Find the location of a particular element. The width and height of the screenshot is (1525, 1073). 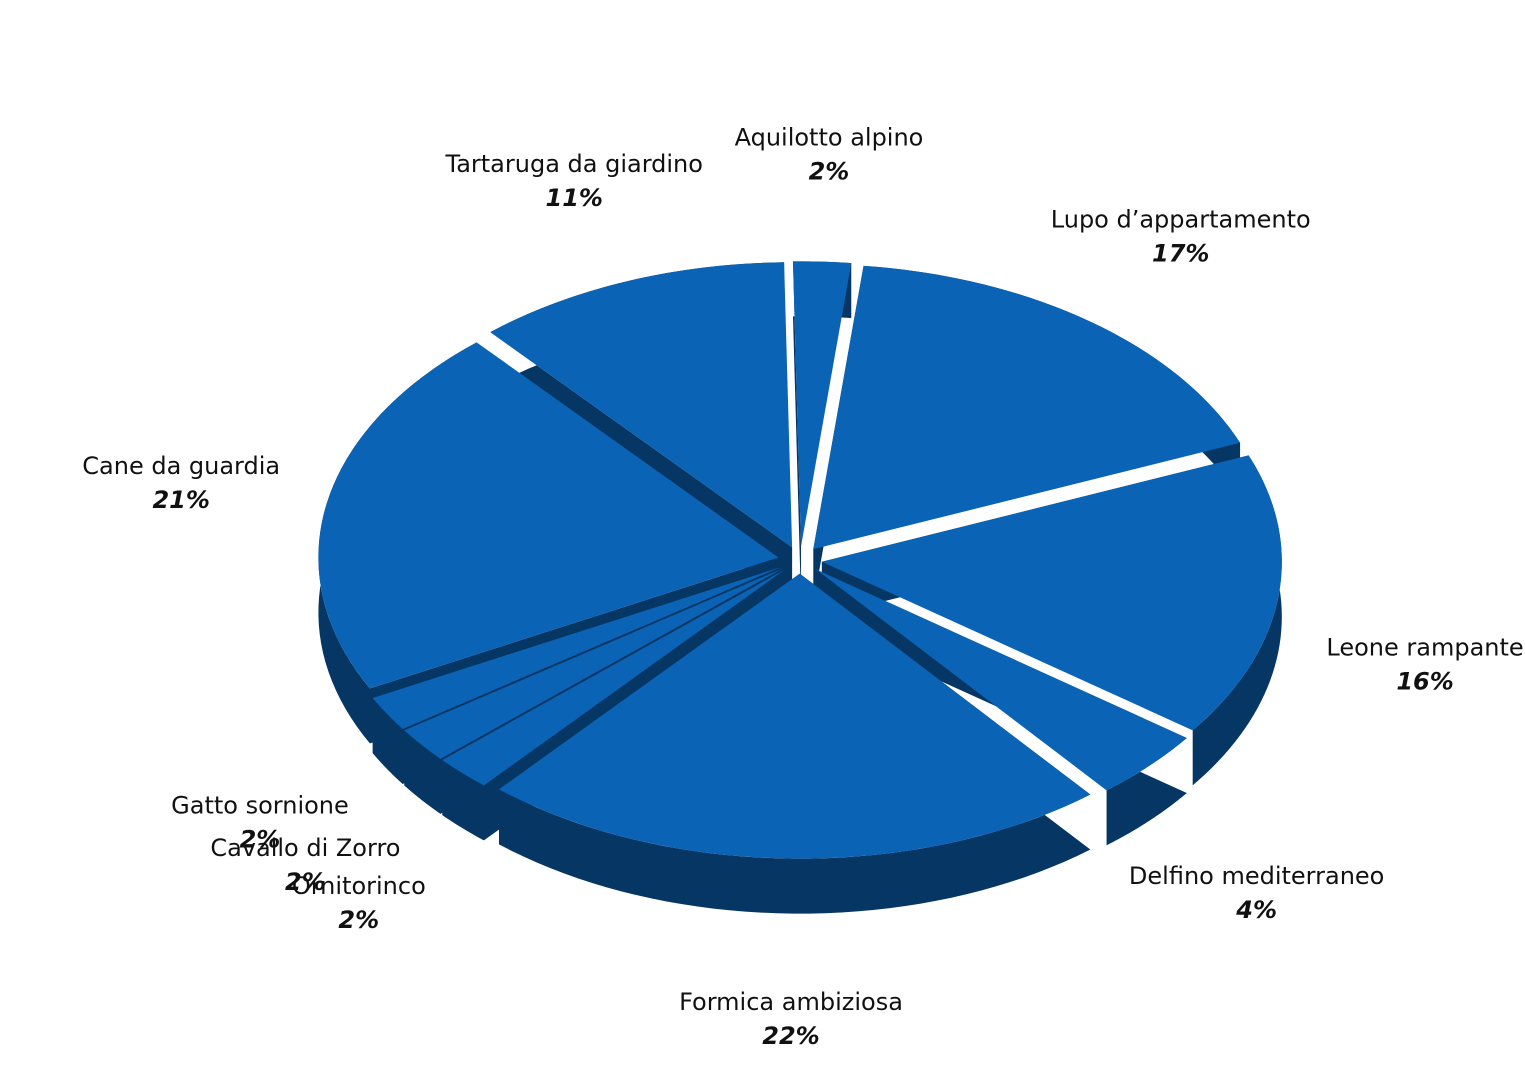

slice-value-label: 17% is located at coordinates (1180, 253).